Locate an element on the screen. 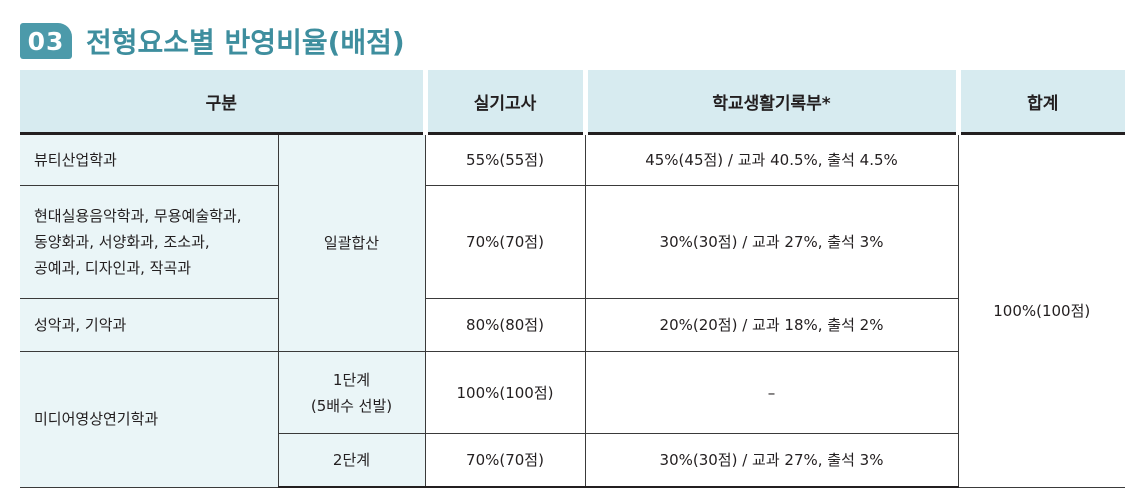  table-row: 2단계 70%(70점) 30%(30점) / 교과 27%, 출석 3% is located at coordinates (572, 461).